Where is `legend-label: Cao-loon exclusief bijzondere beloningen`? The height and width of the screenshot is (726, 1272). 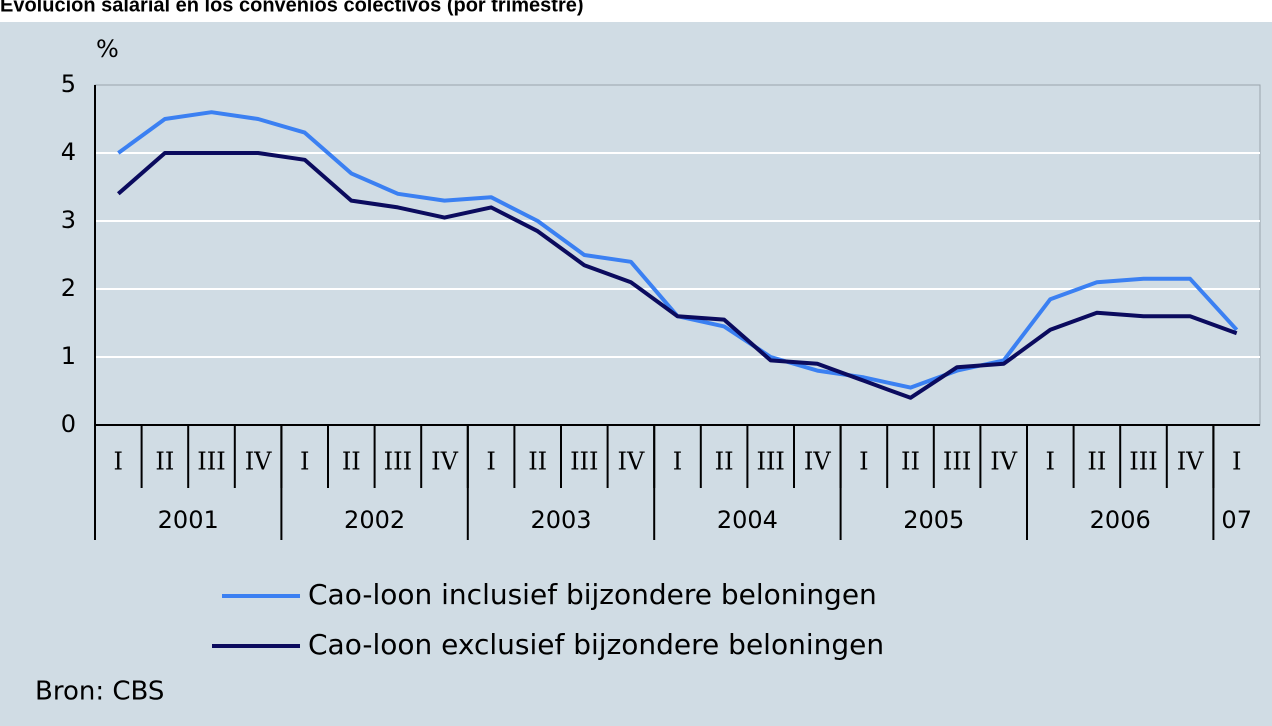 legend-label: Cao-loon exclusief bijzondere beloningen is located at coordinates (596, 644).